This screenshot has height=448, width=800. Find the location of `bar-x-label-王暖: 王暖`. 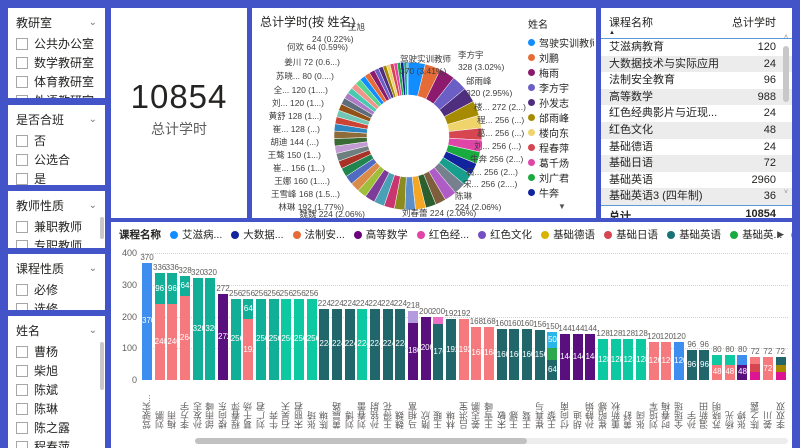

bar-x-label-王暖: 王暖 is located at coordinates (438, 420).